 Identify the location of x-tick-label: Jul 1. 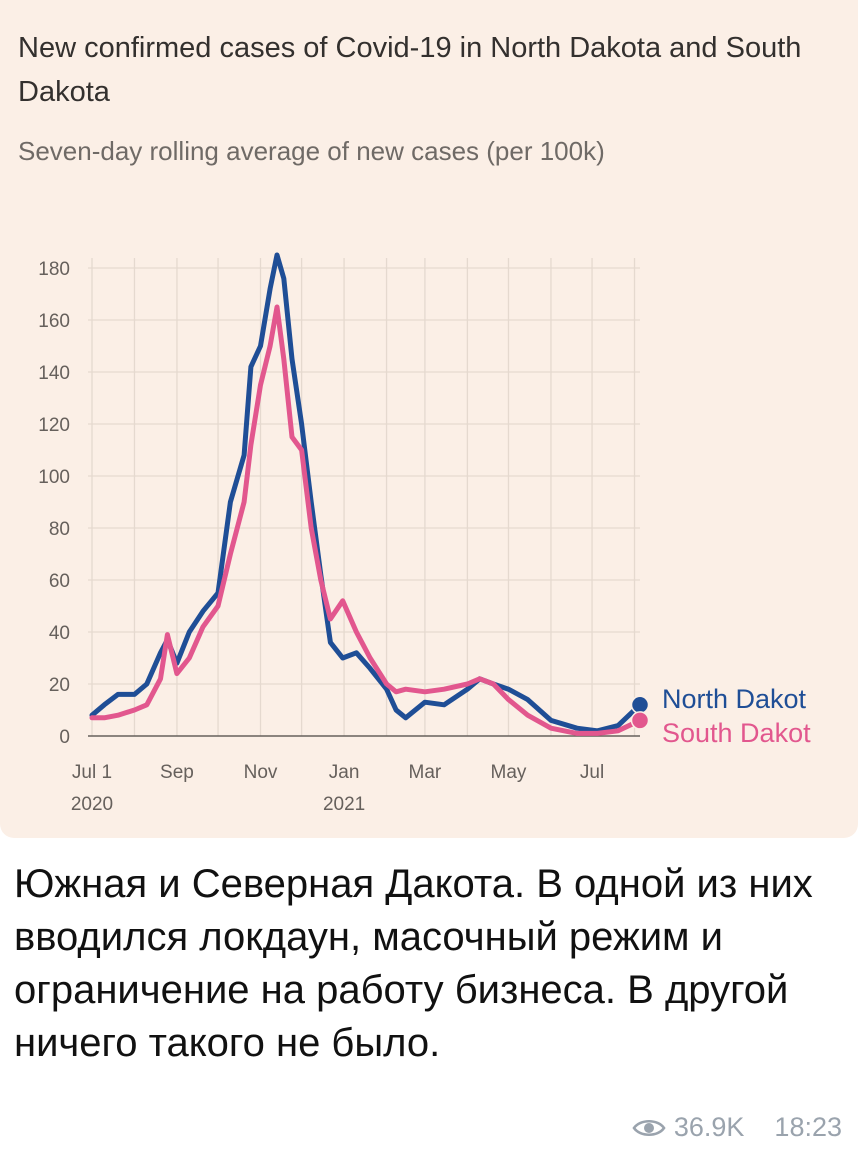
(92, 772).